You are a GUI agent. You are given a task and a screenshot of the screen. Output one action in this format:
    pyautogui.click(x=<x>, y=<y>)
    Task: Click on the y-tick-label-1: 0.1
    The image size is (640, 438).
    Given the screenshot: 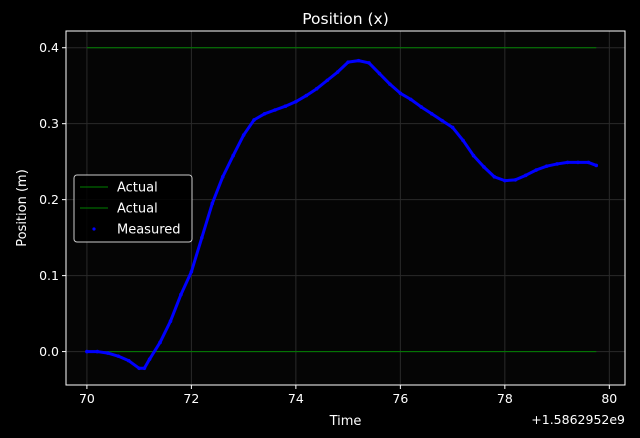 What is the action you would take?
    pyautogui.click(x=49, y=275)
    